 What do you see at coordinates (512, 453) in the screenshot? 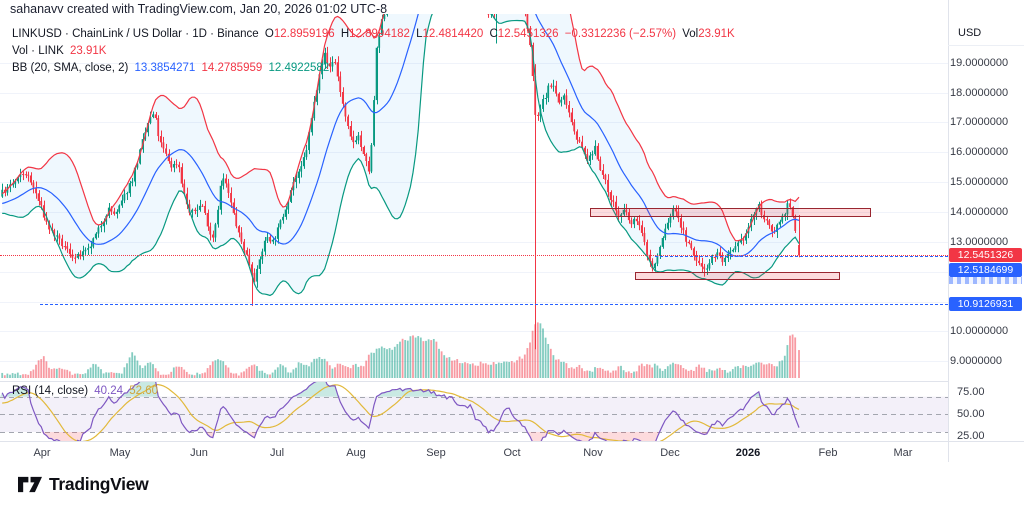
I see `time-axis-label-oct: Oct` at bounding box center [512, 453].